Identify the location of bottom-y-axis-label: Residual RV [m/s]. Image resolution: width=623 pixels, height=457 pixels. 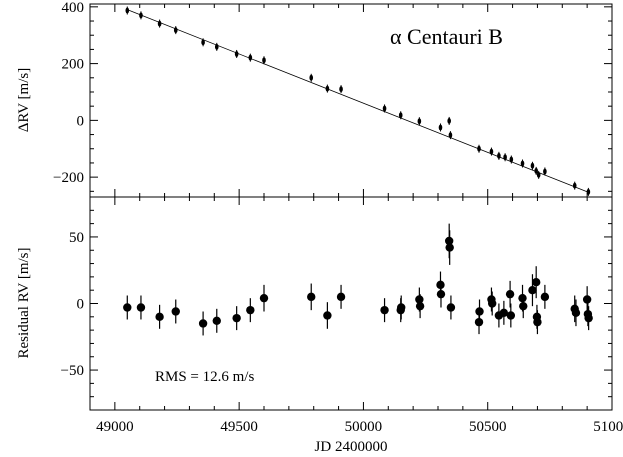
(24, 302).